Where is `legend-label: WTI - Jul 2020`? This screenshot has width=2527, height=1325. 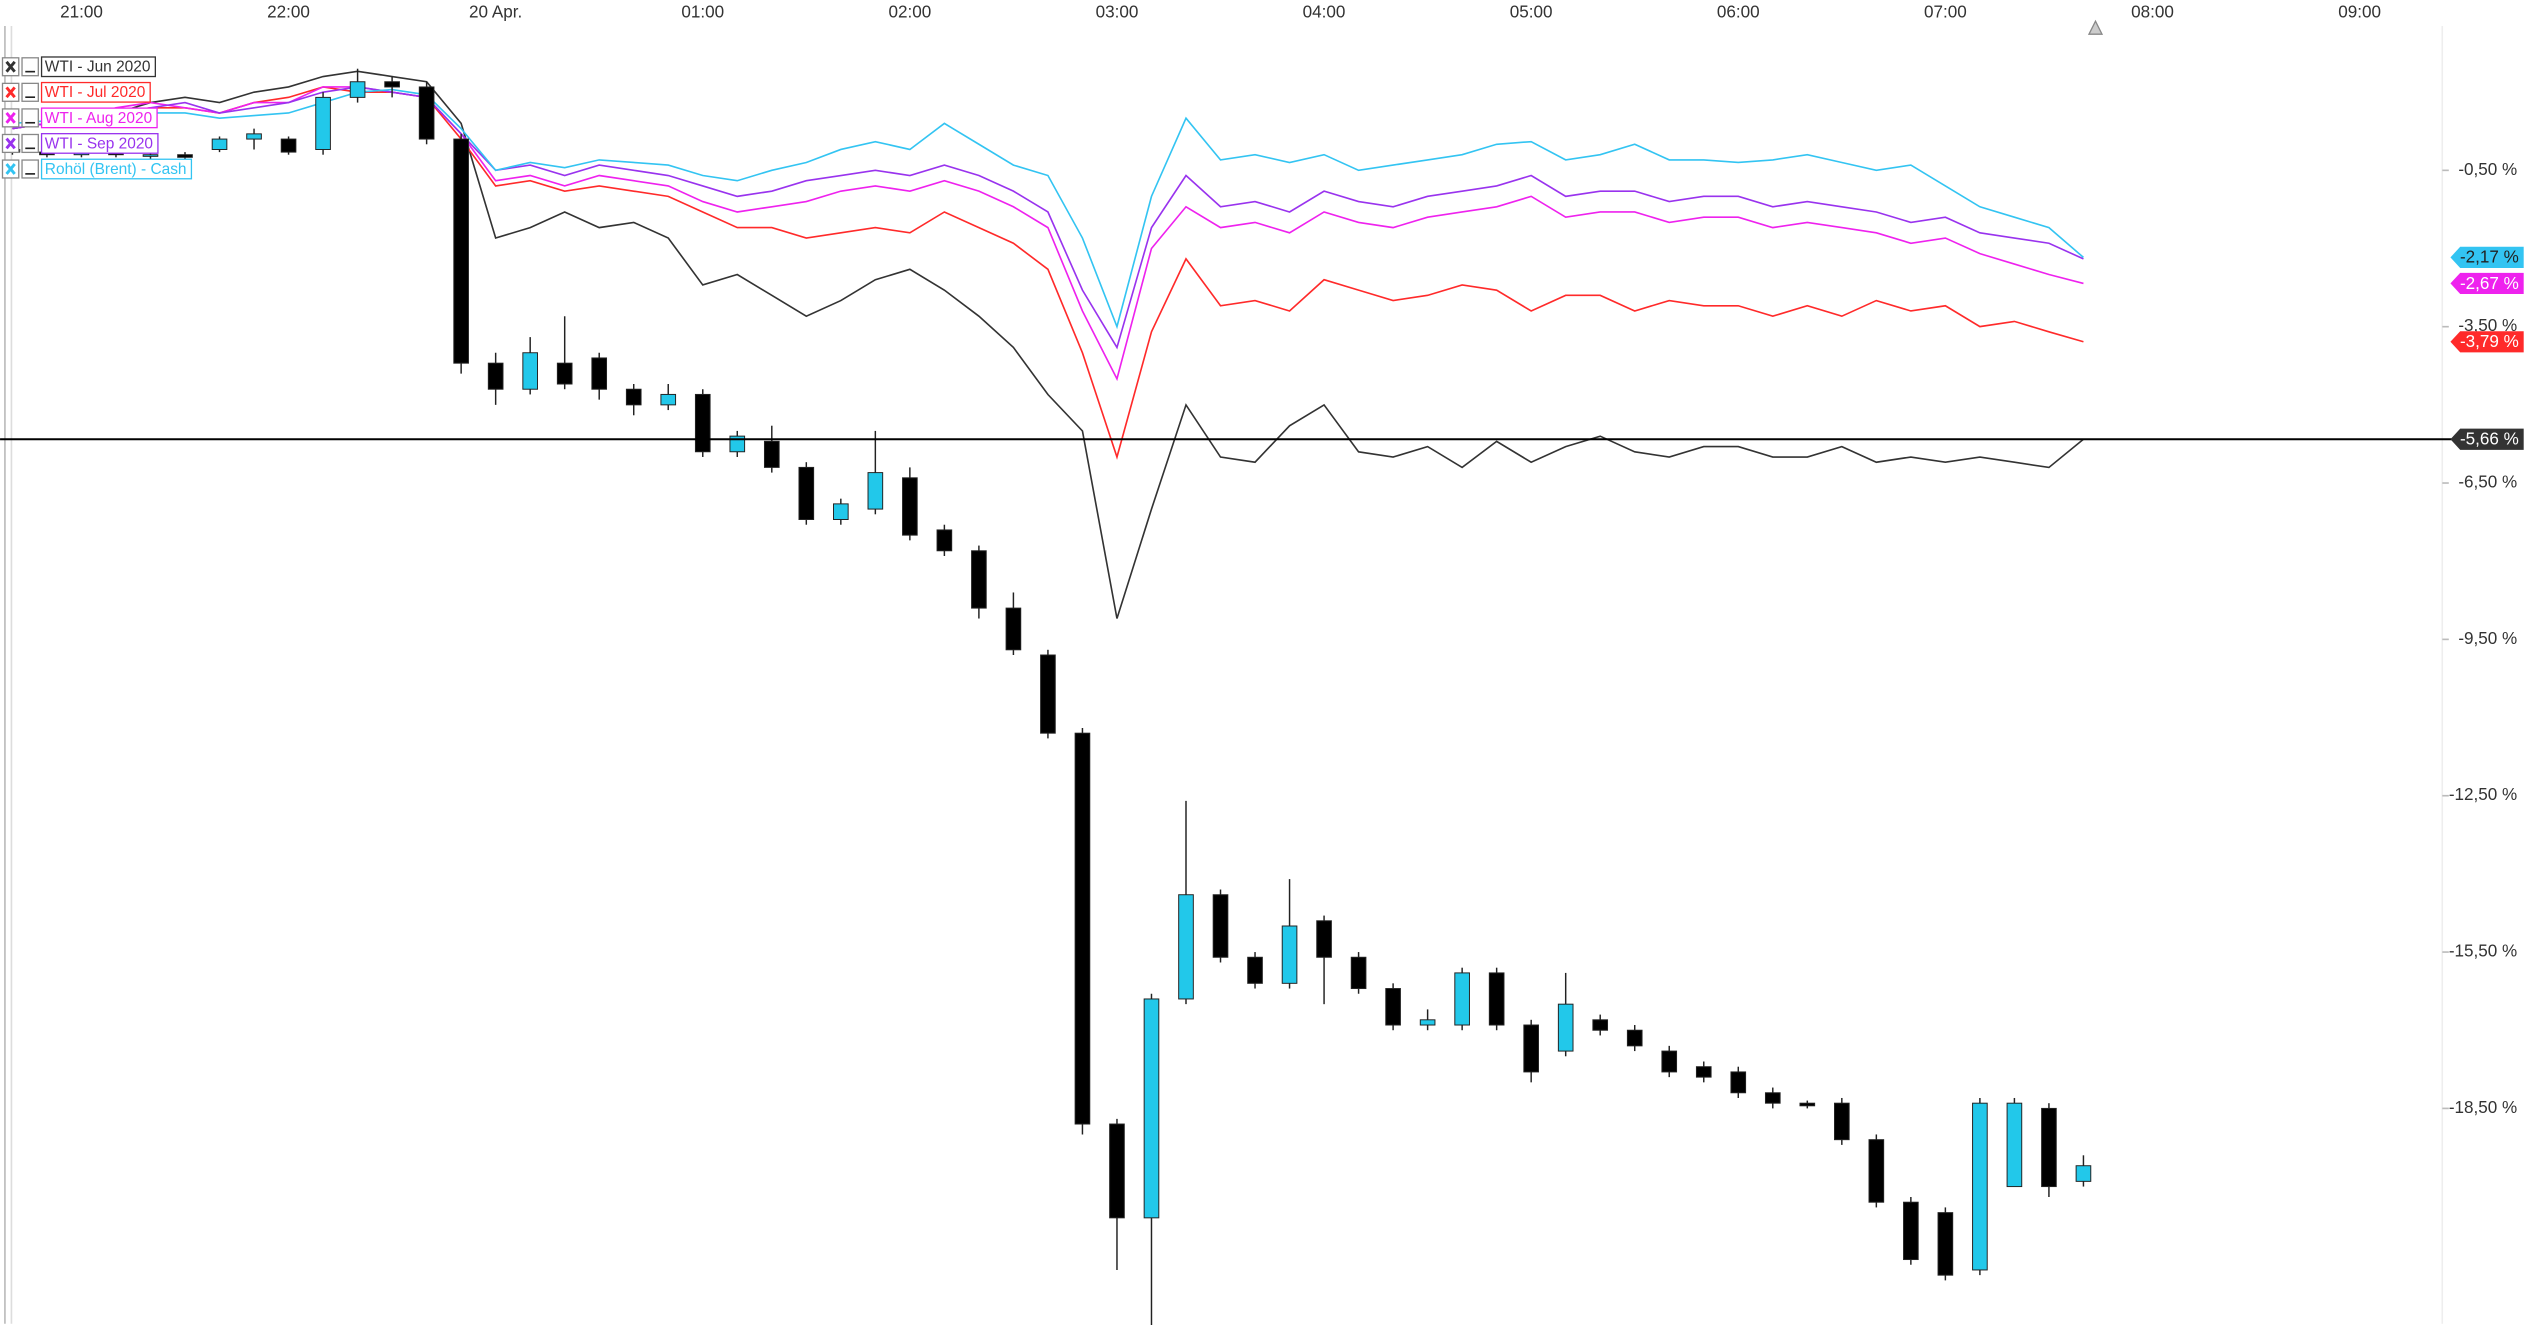 legend-label: WTI - Jul 2020 is located at coordinates (95, 92).